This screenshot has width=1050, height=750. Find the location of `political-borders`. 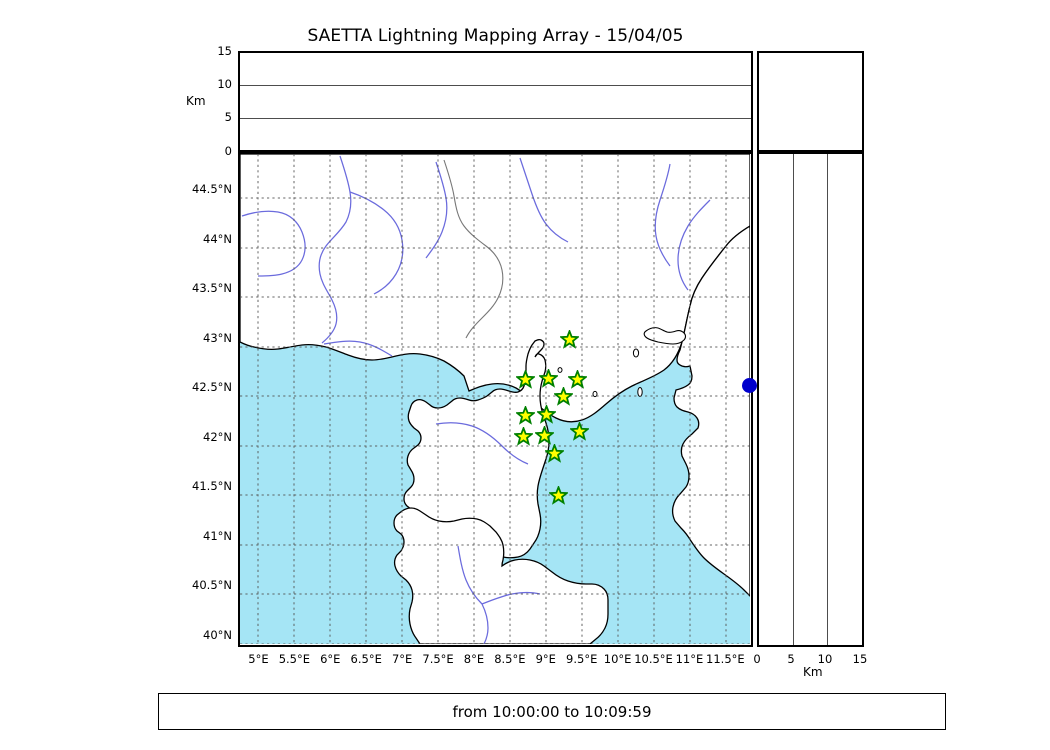

political-borders is located at coordinates (473, 249).